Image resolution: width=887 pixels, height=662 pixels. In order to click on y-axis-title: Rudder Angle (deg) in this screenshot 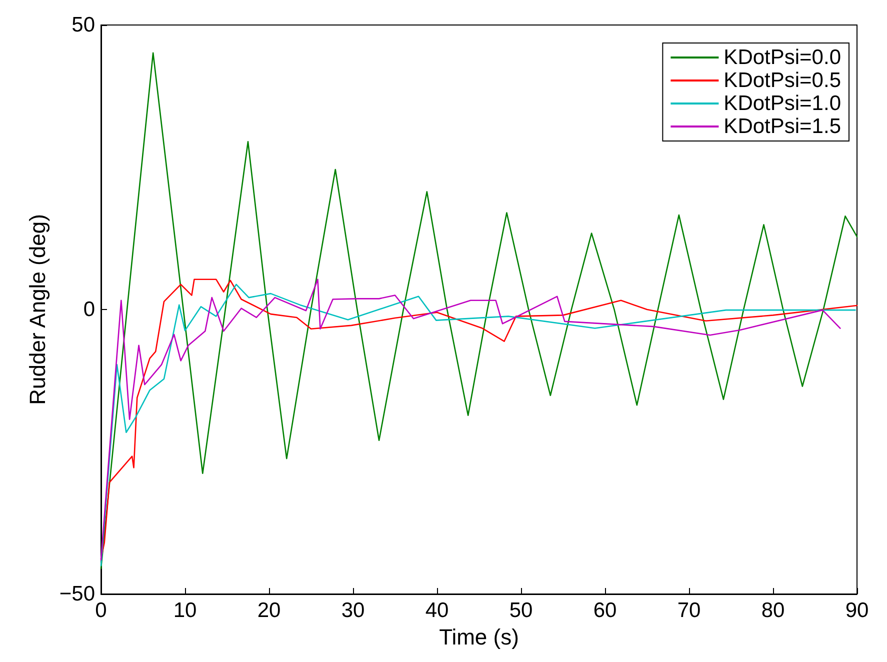, I will do `click(37, 309)`.